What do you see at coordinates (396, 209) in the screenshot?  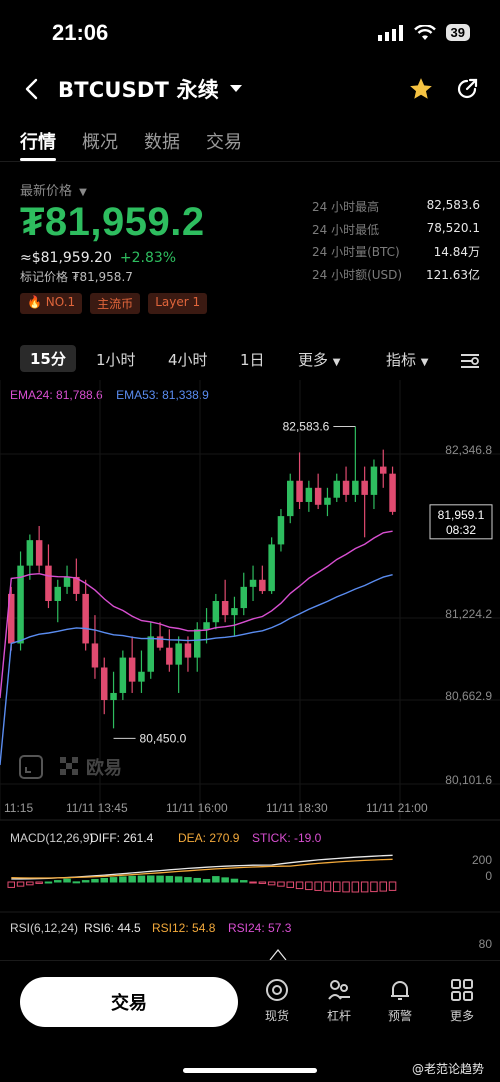 I see `stat-row-high: 24 小时最高 82,583.6` at bounding box center [396, 209].